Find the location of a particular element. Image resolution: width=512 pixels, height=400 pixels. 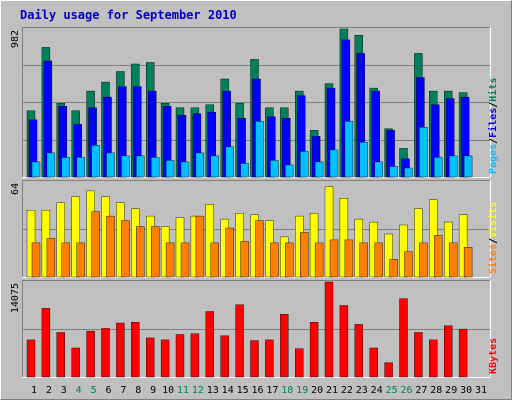

x-tick-label: 29 is located at coordinates (451, 390).